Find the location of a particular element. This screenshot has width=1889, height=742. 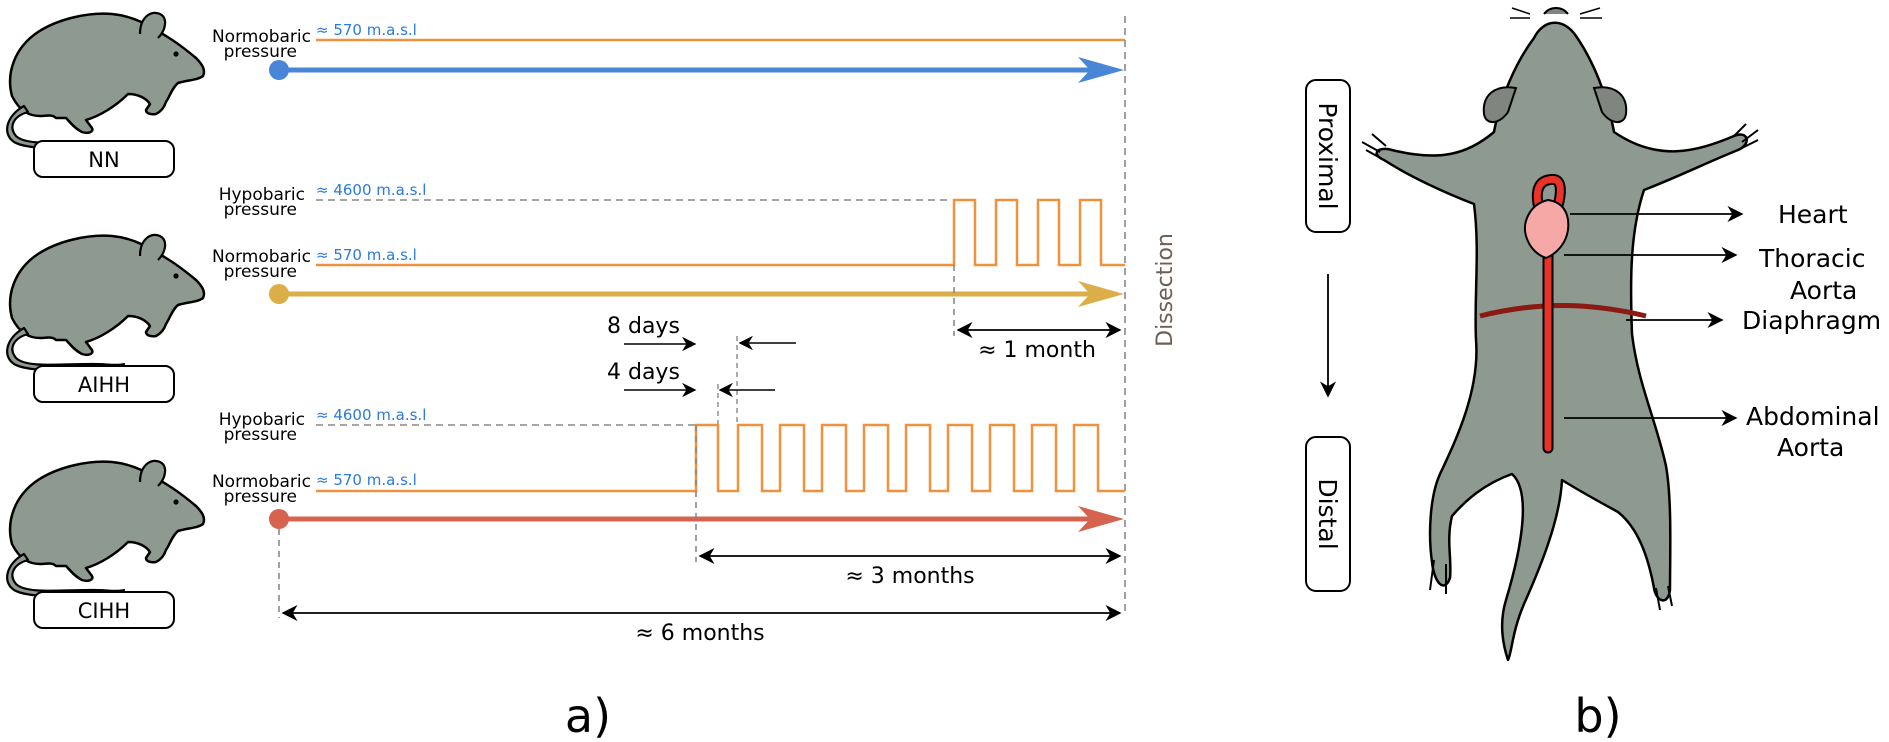

cihh-normobaric-label-2: pressure is located at coordinates (260, 497).